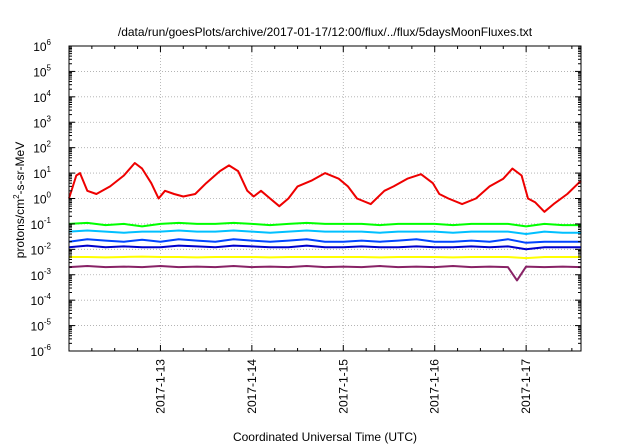  I want to click on y-tick-exponent: -5, so click(48, 322).